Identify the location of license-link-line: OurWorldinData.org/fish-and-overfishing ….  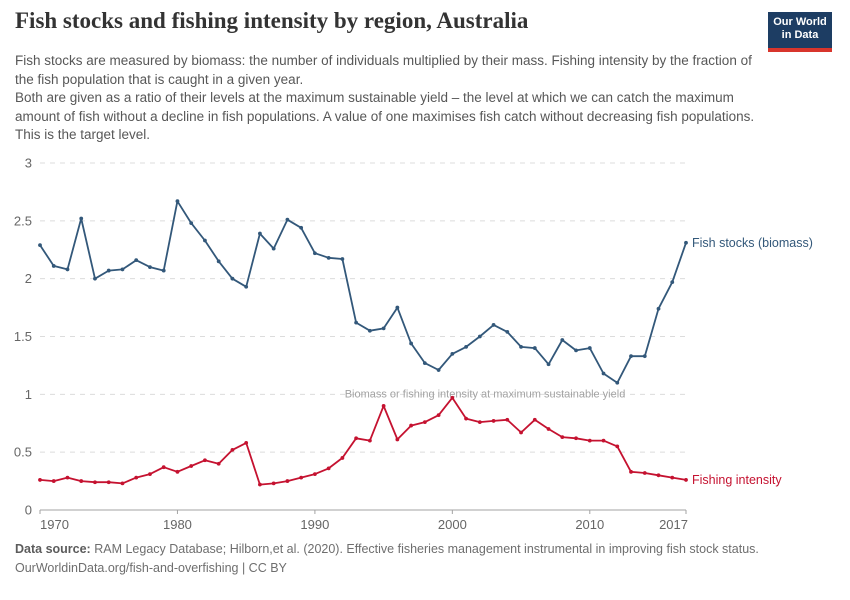
(151, 568).